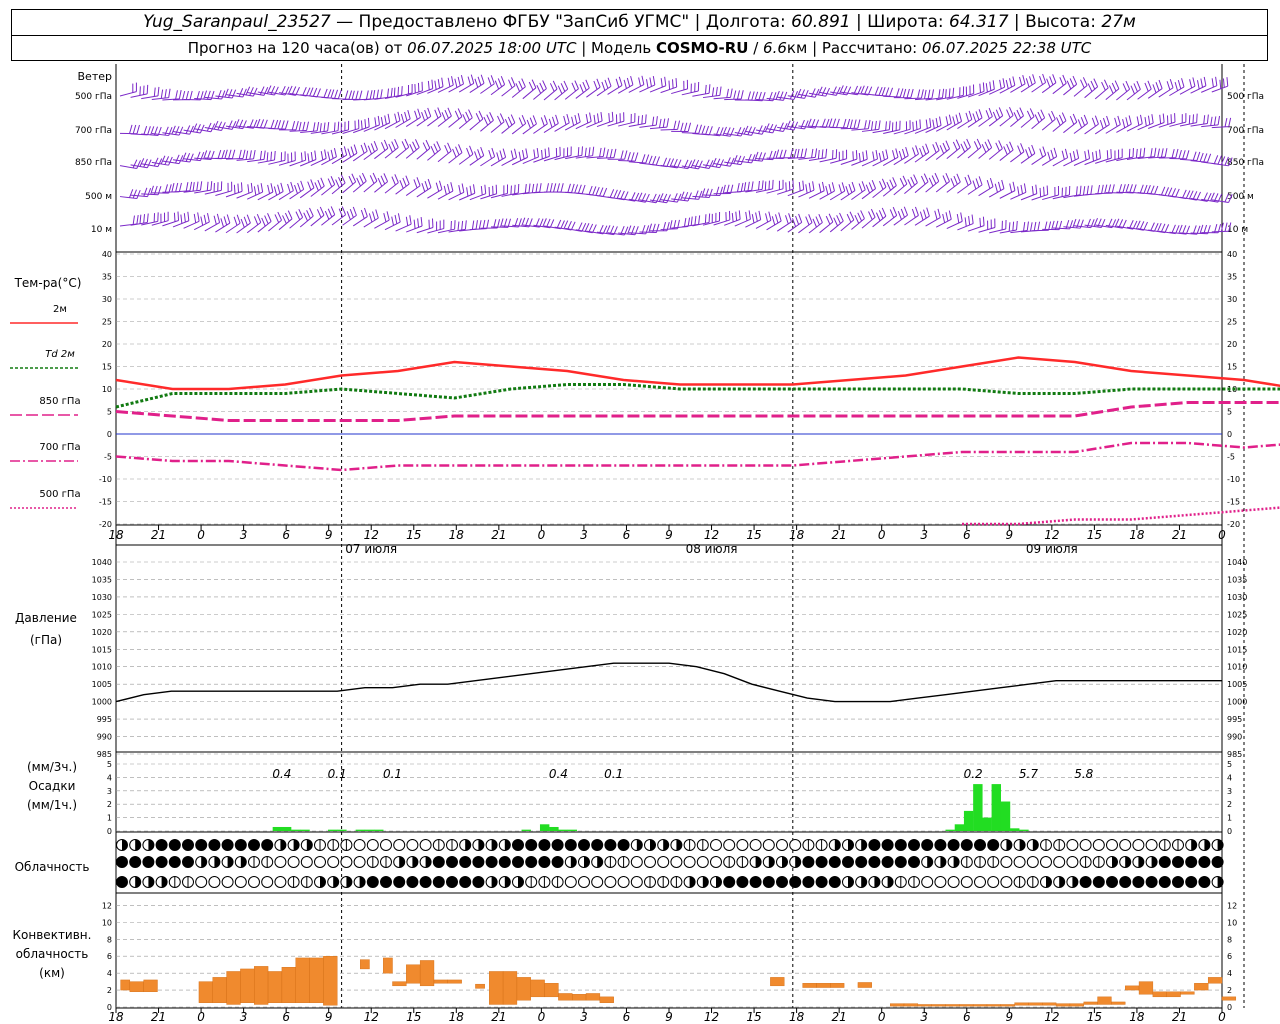 The image size is (1280, 1024). I want to click on hour-label-bottom: 3, so click(924, 1017).